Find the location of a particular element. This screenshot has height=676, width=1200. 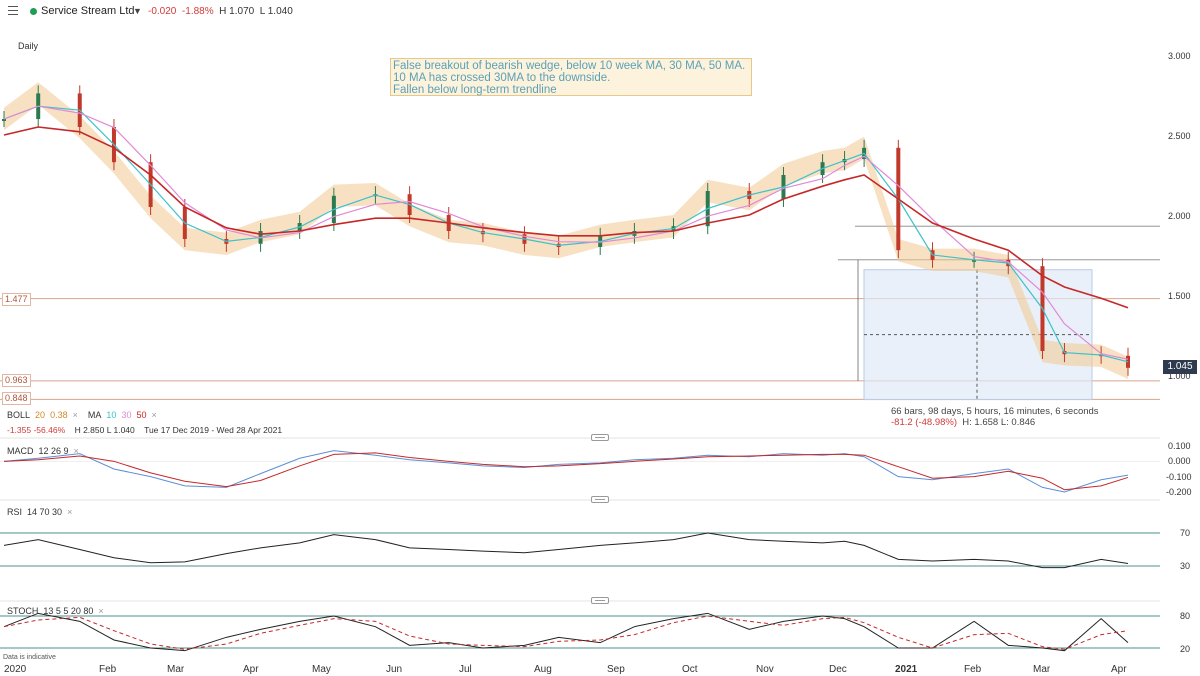

macd-line is located at coordinates (566, 471).